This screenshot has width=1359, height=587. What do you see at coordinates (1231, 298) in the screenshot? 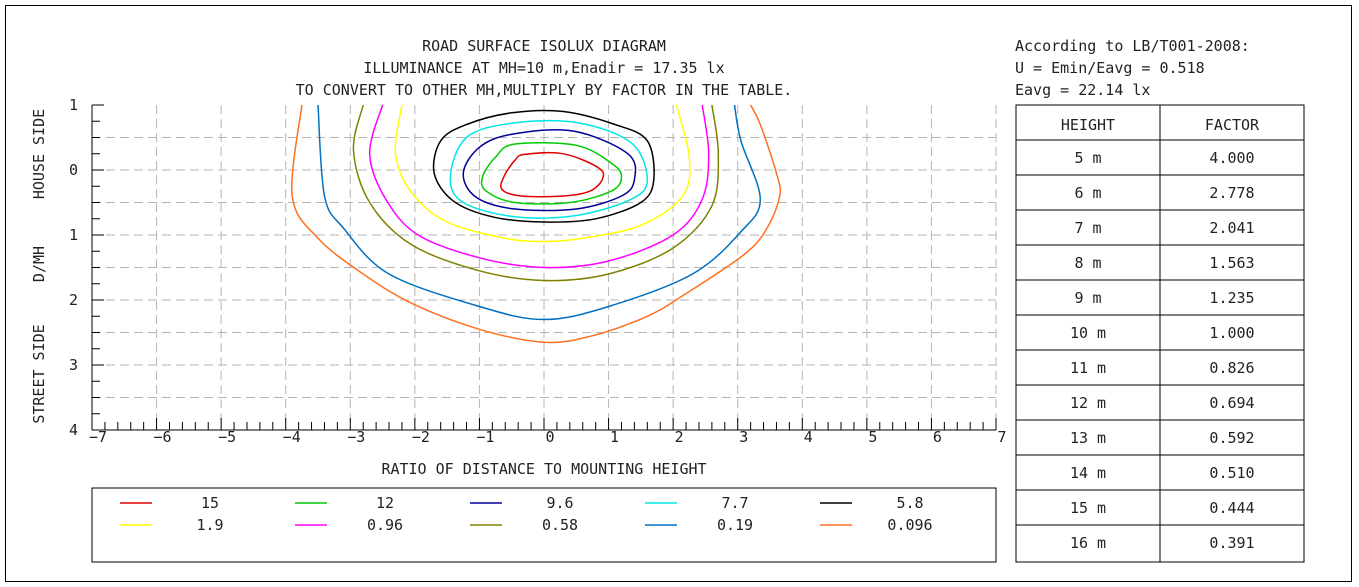
I see `table-cell-factor: 1.235` at bounding box center [1231, 298].